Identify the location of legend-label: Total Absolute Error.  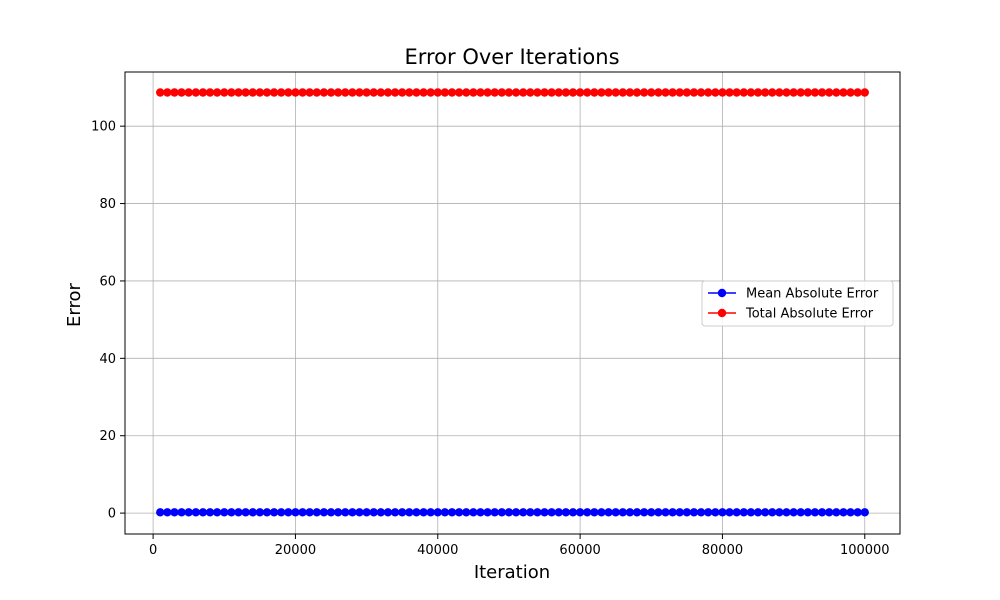
(809, 314).